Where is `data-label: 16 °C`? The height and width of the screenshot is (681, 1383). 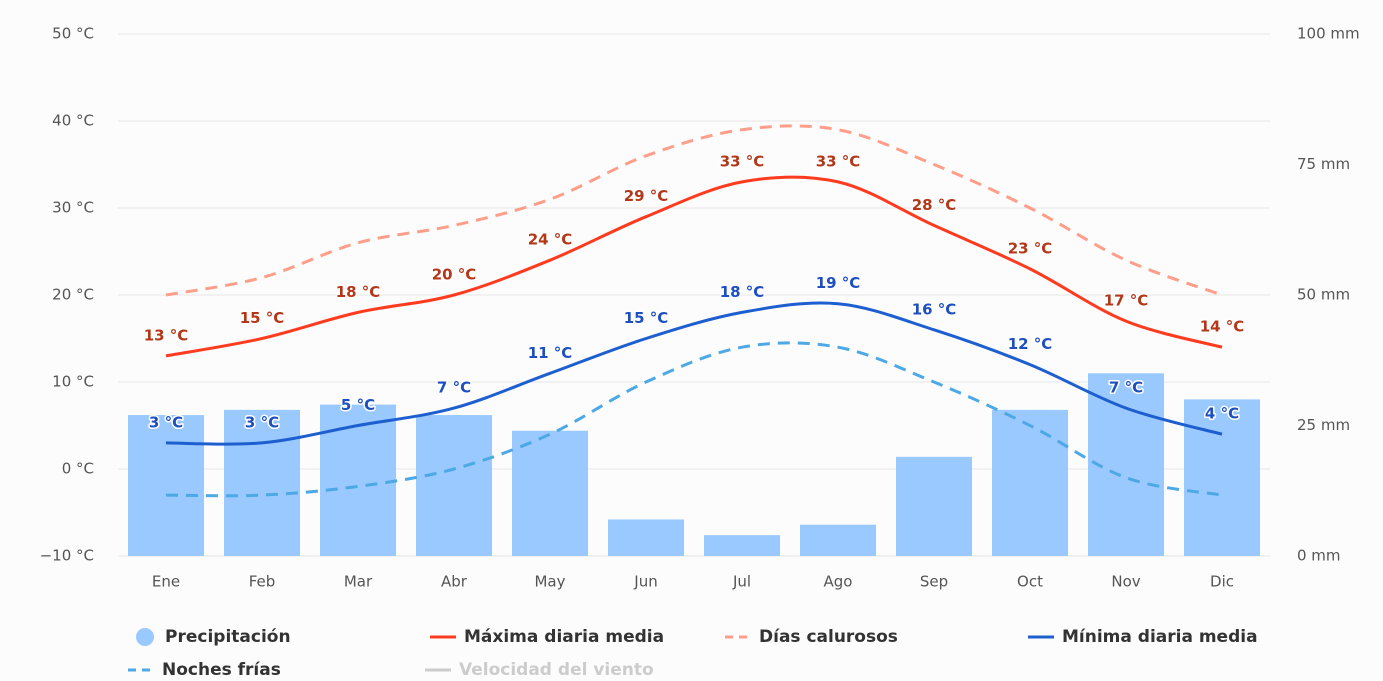 data-label: 16 °C is located at coordinates (934, 309).